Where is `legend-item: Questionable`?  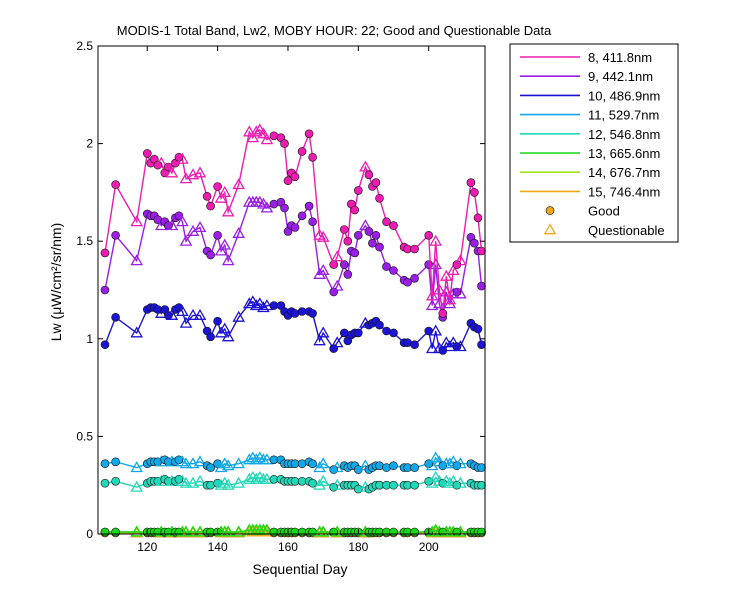
legend-item: Questionable is located at coordinates (604, 230).